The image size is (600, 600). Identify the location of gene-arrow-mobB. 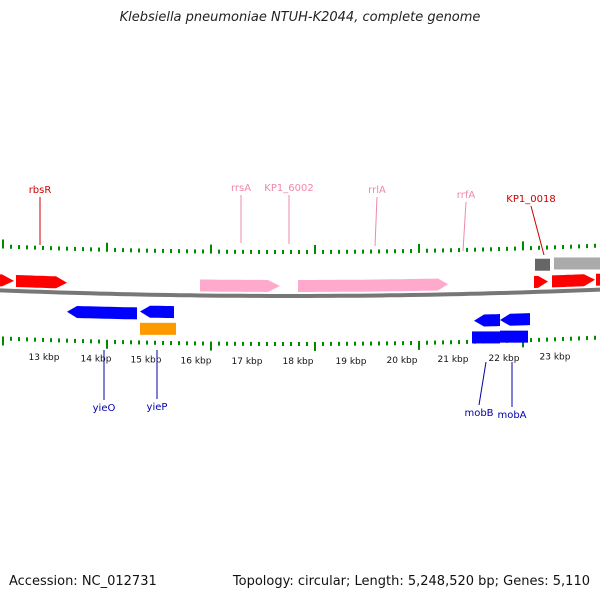
(487, 320).